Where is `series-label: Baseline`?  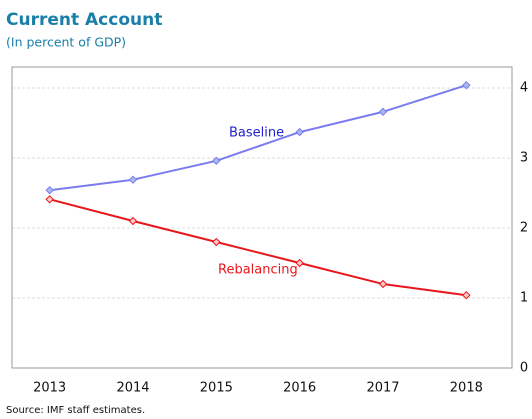 series-label: Baseline is located at coordinates (256, 133).